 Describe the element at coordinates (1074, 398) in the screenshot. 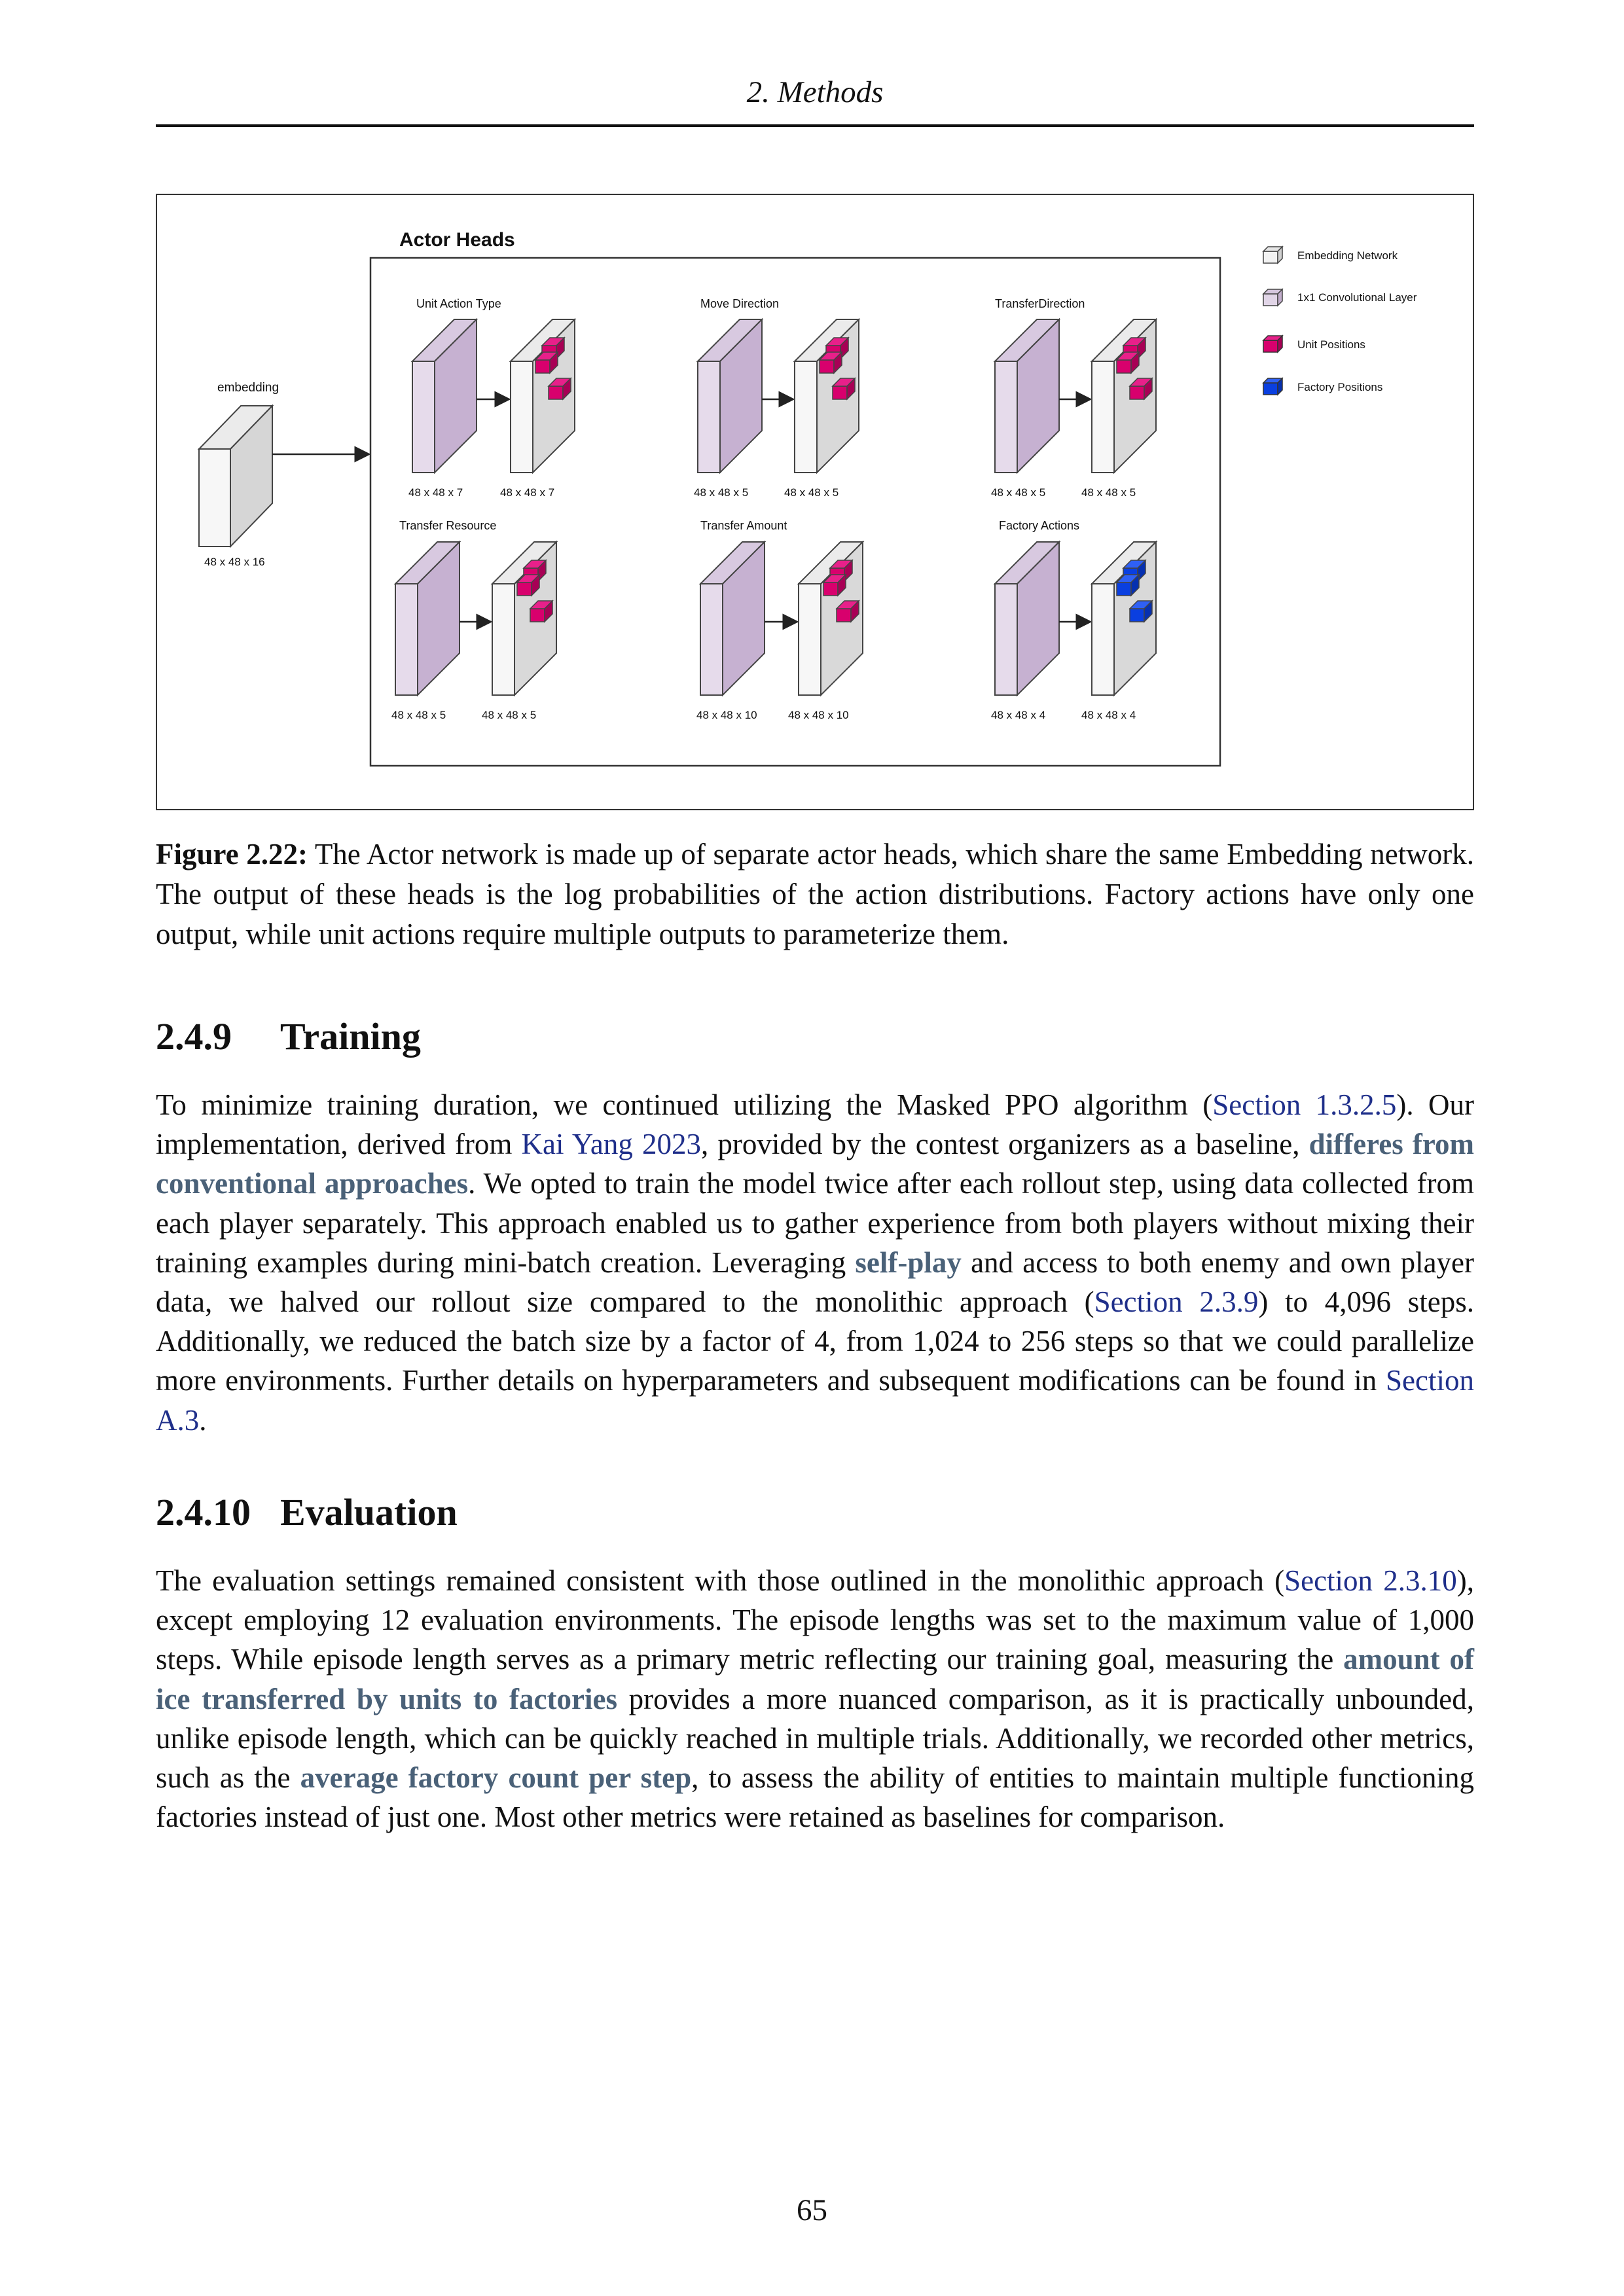

I see `actor-head: TransferDirection 48 x 48 x 5 48 x 48 x 5` at that location.